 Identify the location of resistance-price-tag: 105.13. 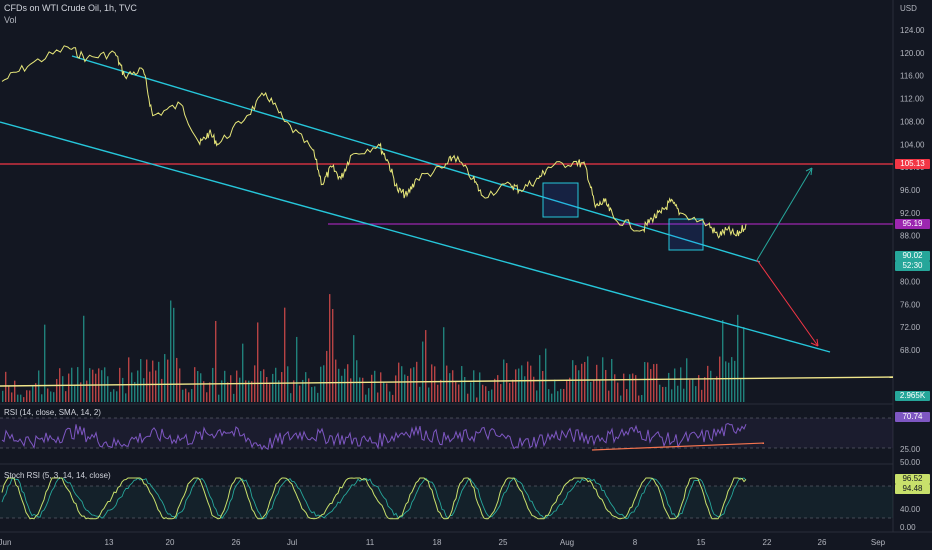
(912, 164).